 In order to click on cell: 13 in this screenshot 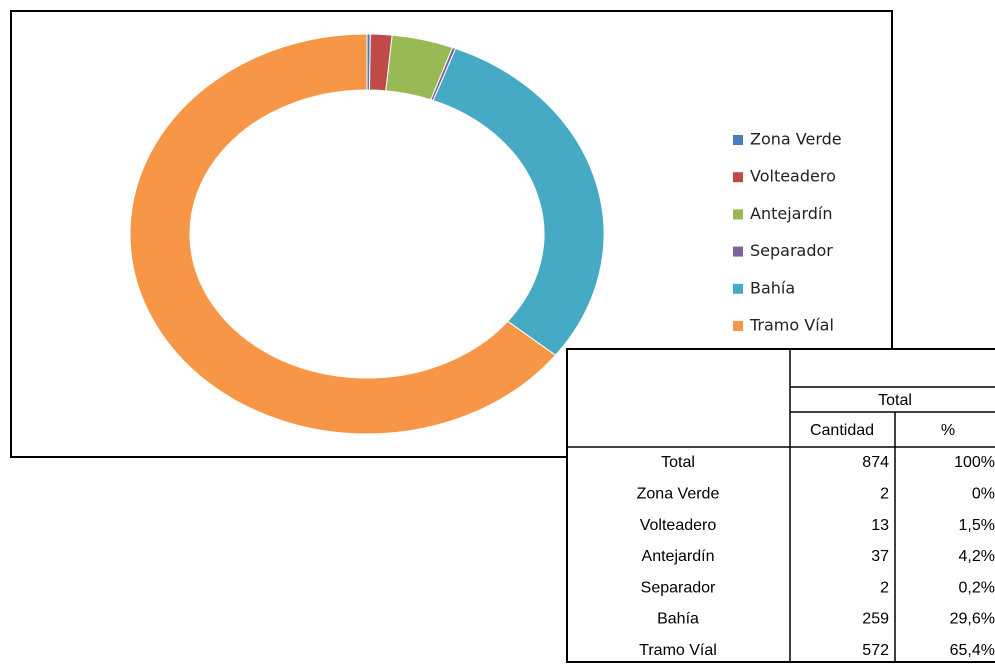, I will do `click(880, 525)`.